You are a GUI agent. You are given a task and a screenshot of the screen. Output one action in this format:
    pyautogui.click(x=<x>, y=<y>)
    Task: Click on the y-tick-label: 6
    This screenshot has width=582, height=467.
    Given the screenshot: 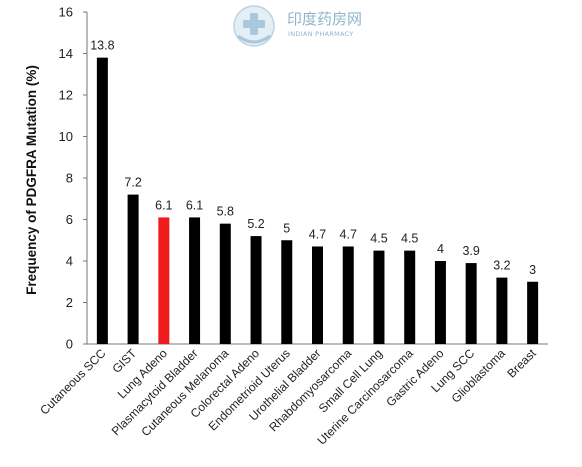 What is the action you would take?
    pyautogui.click(x=69, y=219)
    